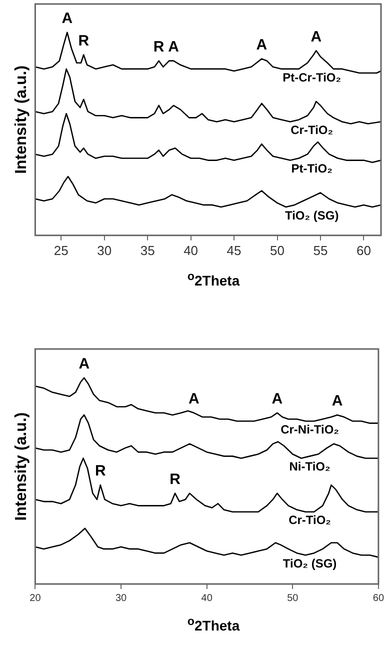  I want to click on series-label: Pt-TiO₂, so click(311, 169).